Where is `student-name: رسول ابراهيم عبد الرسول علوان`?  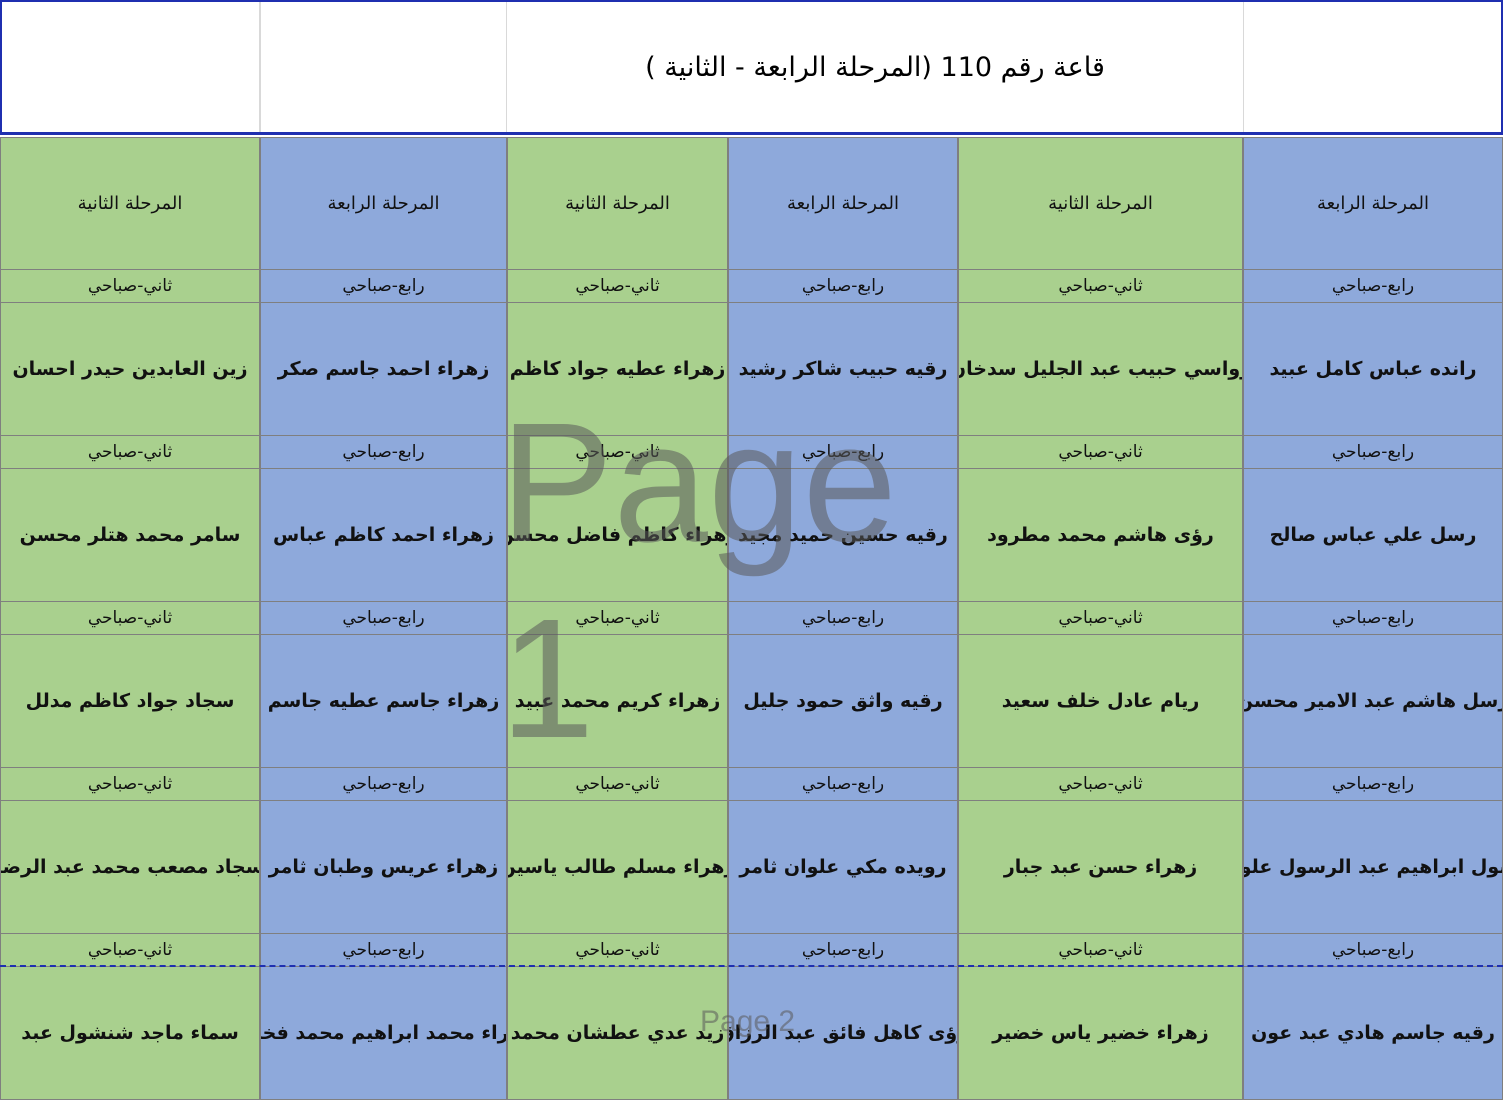 student-name: رسول ابراهيم عبد الرسول علوان is located at coordinates (1373, 867).